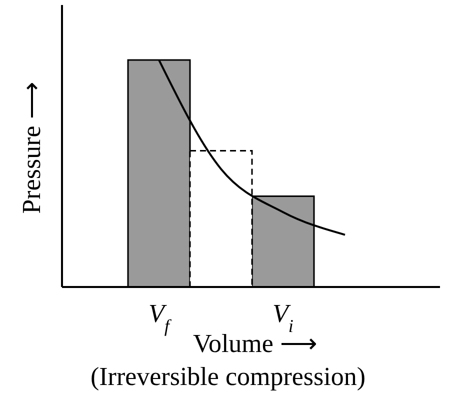 The width and height of the screenshot is (456, 401). What do you see at coordinates (160, 317) in the screenshot?
I see `x-tick-label: V$_{f}$` at bounding box center [160, 317].